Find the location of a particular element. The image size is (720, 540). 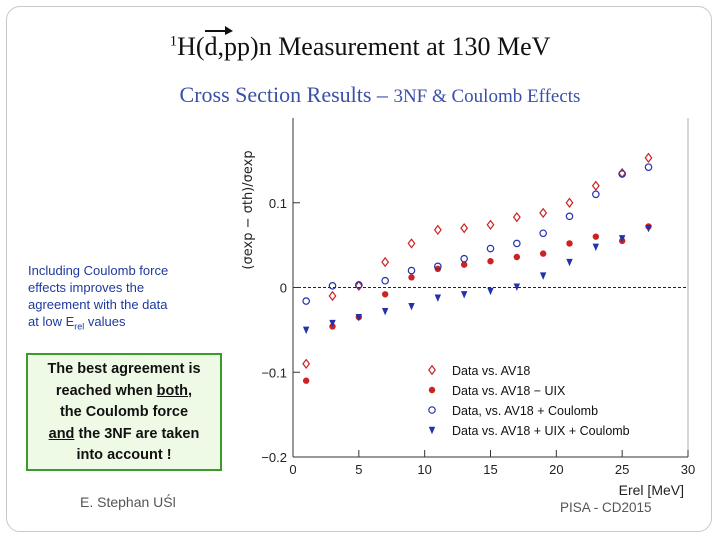

y-tick-label: −0.1 is located at coordinates (274, 372).